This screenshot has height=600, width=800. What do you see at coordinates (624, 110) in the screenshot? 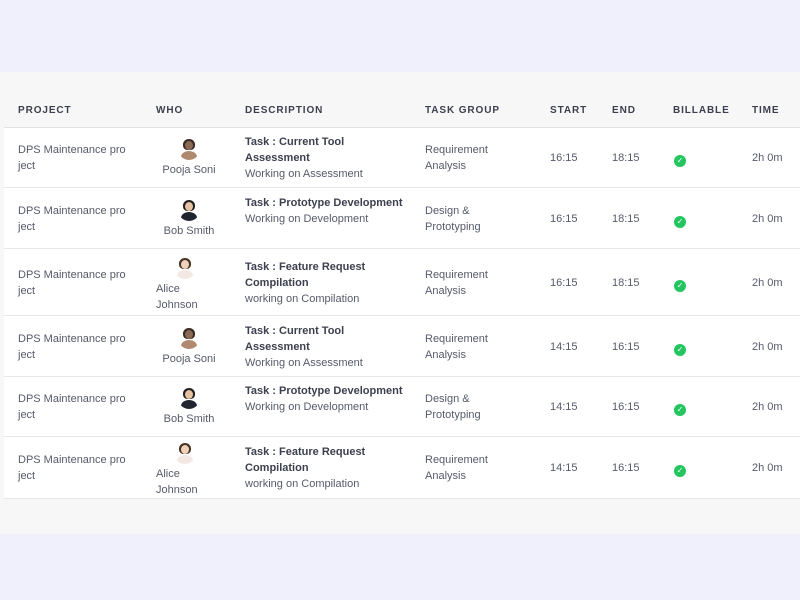
I see `header-end: END` at bounding box center [624, 110].